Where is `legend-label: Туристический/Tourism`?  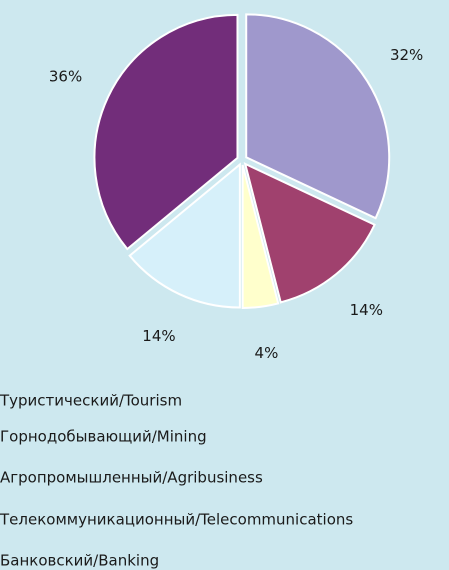
legend-label: Туристический/Tourism is located at coordinates (91, 401).